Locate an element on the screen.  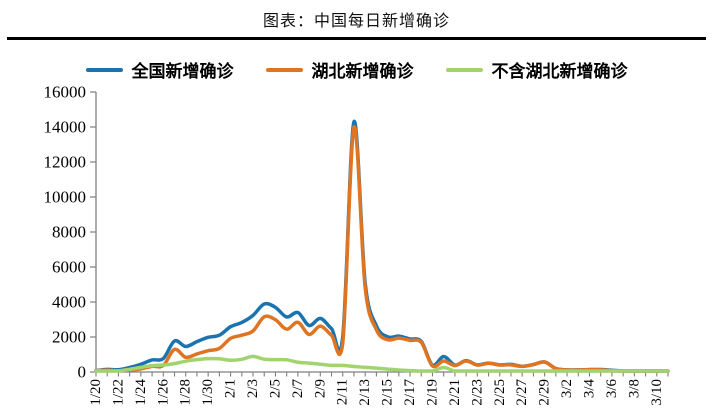
y-tick-label: 8000 is located at coordinates (69, 232).